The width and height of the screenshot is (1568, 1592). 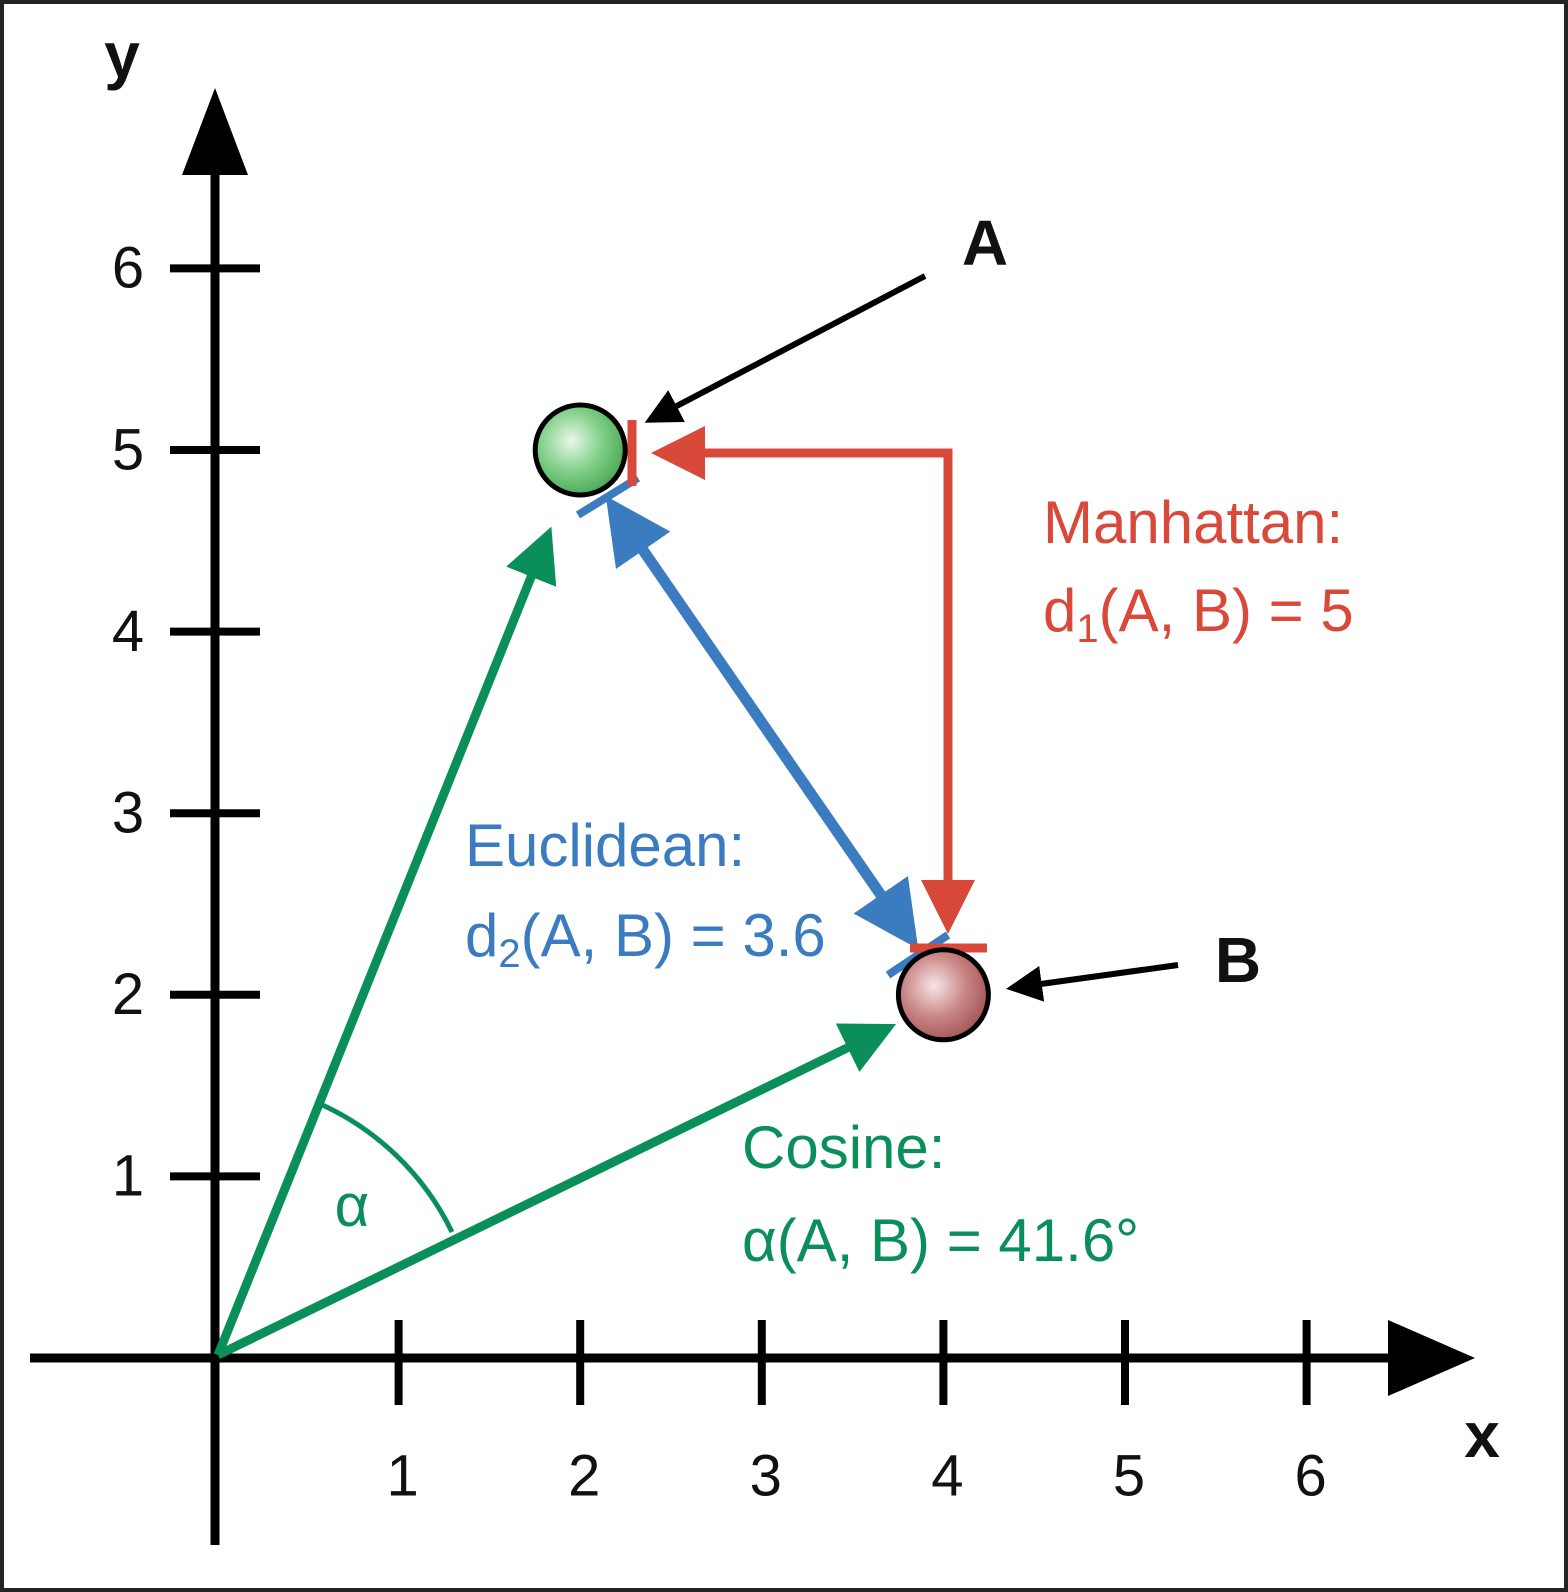 I want to click on manhattan-title: Manhattan:, so click(x=1193, y=522).